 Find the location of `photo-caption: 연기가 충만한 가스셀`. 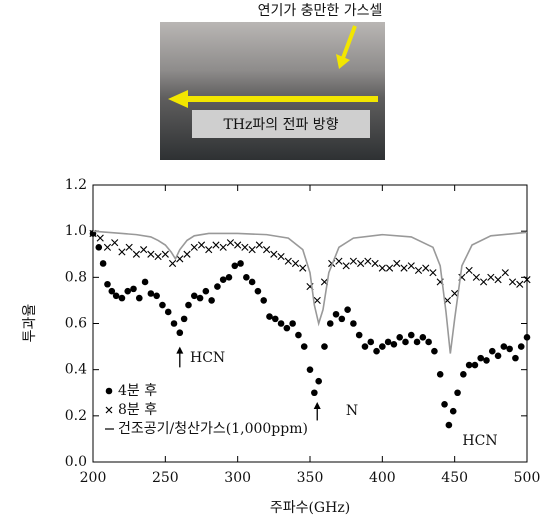

photo-caption: 연기가 충만한 가스셀 is located at coordinates (320, 11).